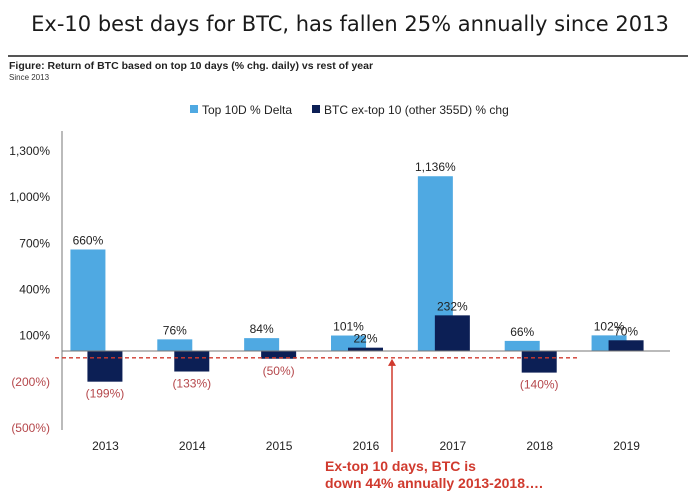 The height and width of the screenshot is (497, 700). I want to click on data-label: (133%), so click(191, 384).